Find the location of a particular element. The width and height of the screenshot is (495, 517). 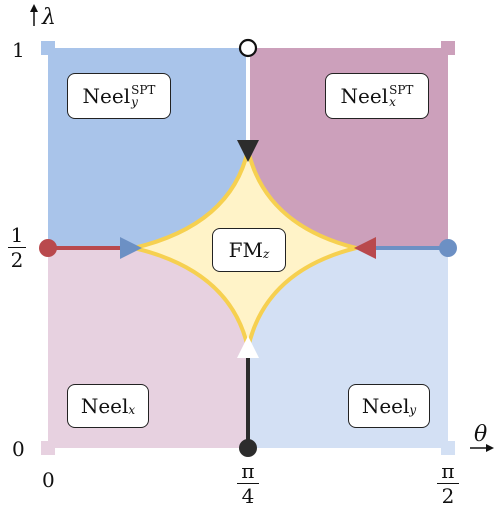

corner-mark-top-right is located at coordinates (448, 48).